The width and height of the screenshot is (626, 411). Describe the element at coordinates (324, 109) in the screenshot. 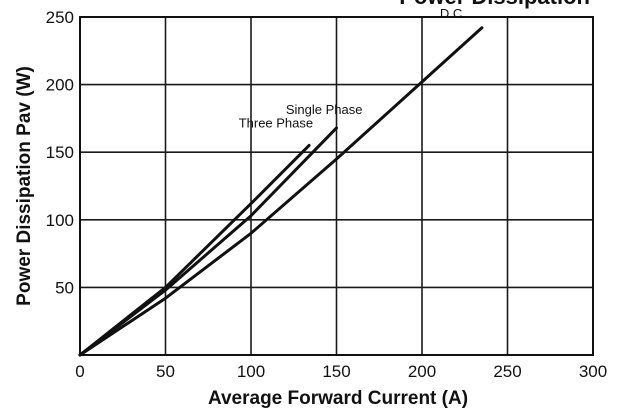

I see `series-label-single-phase: Single Phase` at that location.